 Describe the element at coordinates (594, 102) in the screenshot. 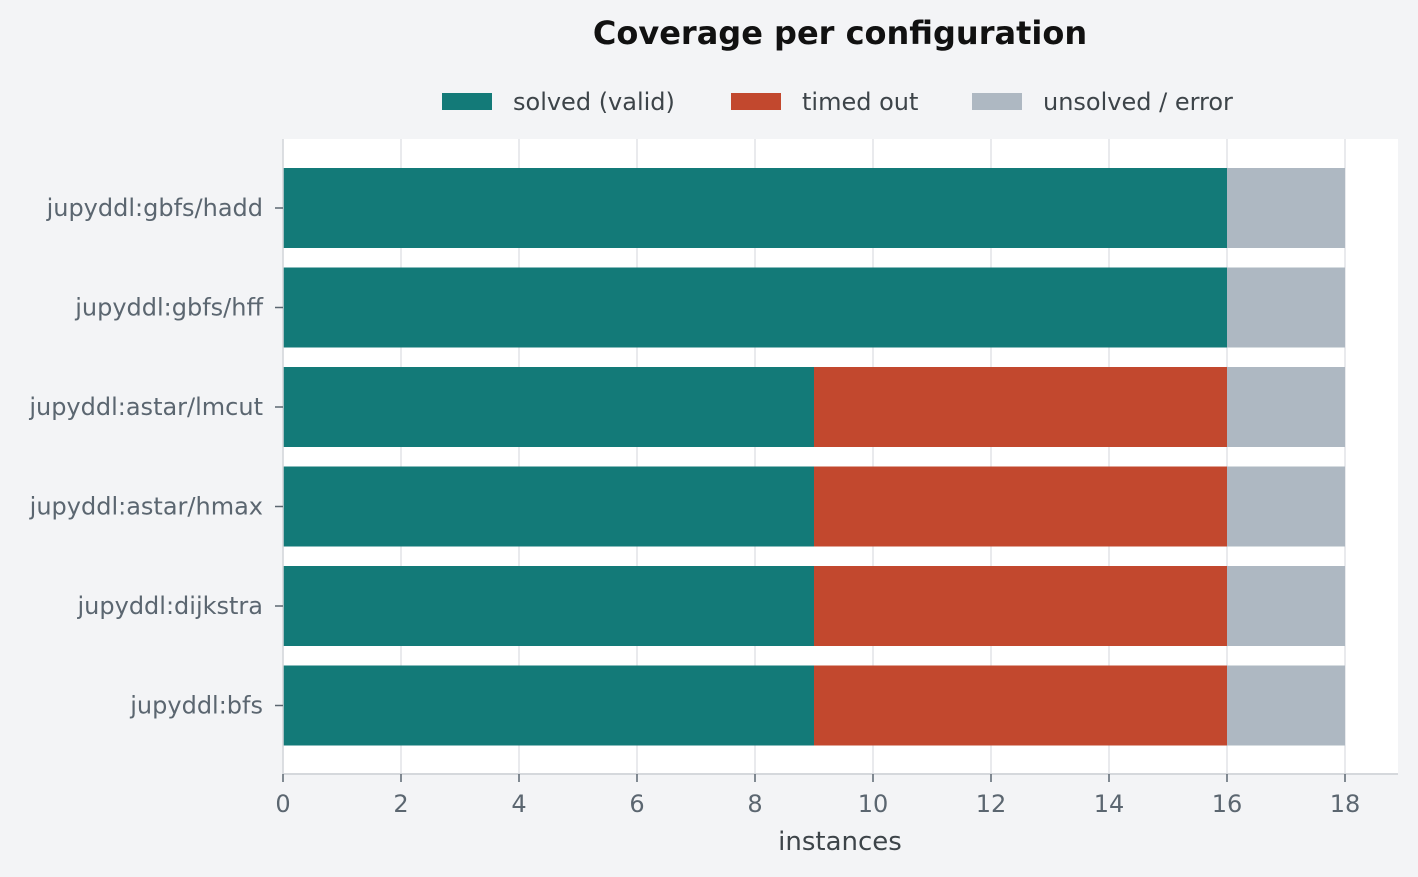

I see `legend-label-0: solved (valid)` at that location.